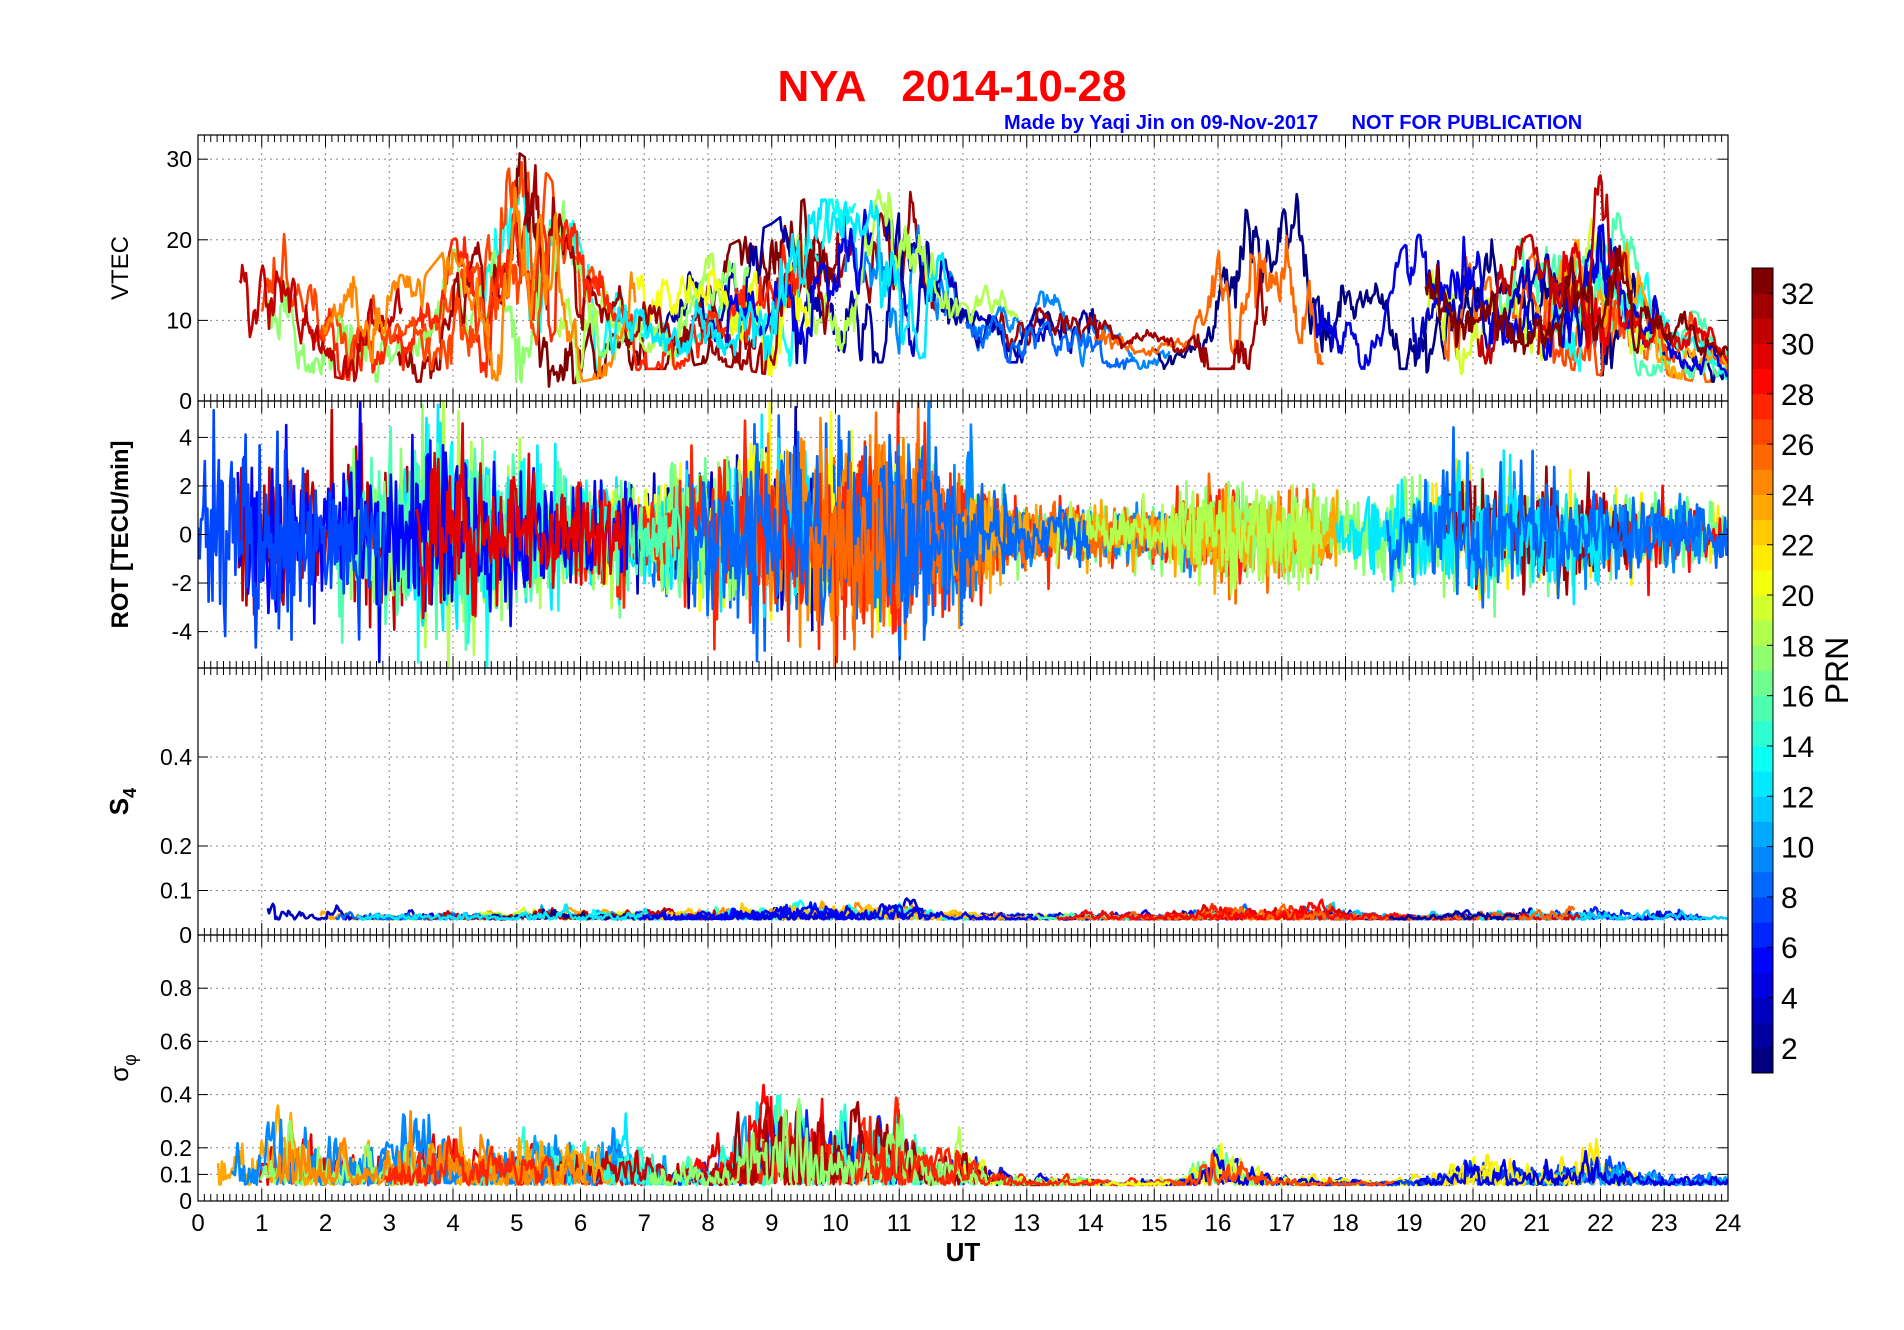 This screenshot has height=1330, width=1904. What do you see at coordinates (122, 801) in the screenshot?
I see `y-axis-label: S4` at bounding box center [122, 801].